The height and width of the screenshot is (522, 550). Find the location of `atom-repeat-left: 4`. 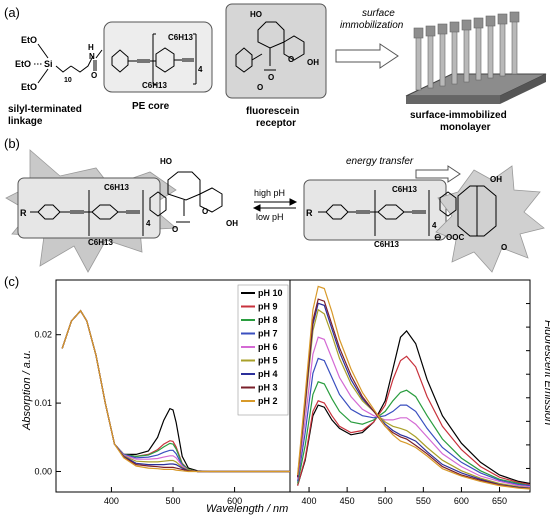

atom-repeat-left: 4 is located at coordinates (148, 223).